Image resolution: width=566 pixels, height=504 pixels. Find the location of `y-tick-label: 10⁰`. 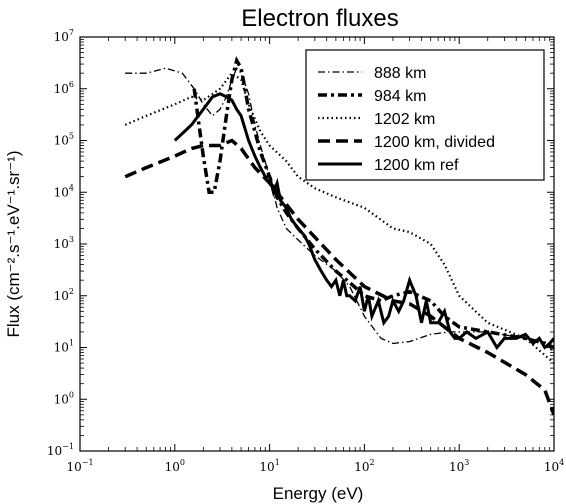

y-tick-label: 10⁰ is located at coordinates (64, 398).